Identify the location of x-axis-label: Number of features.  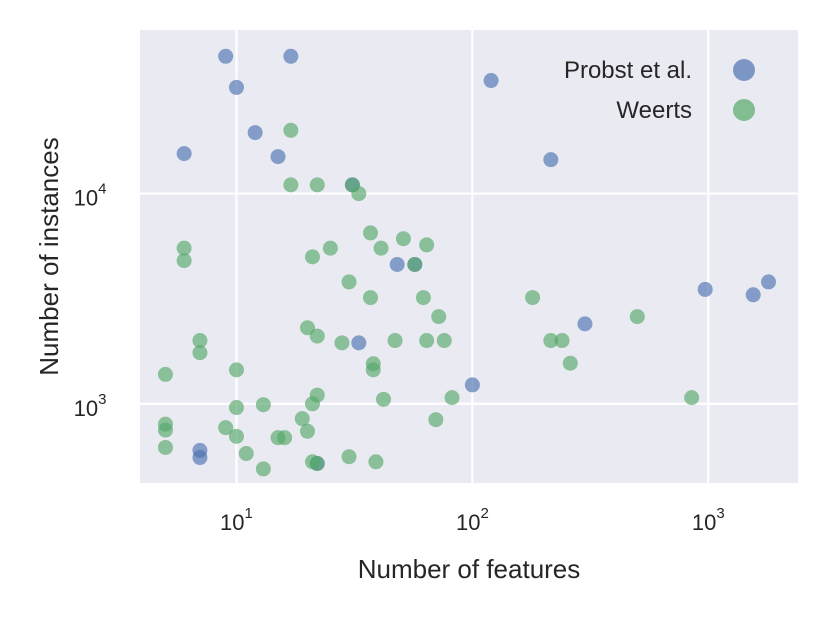
(469, 569).